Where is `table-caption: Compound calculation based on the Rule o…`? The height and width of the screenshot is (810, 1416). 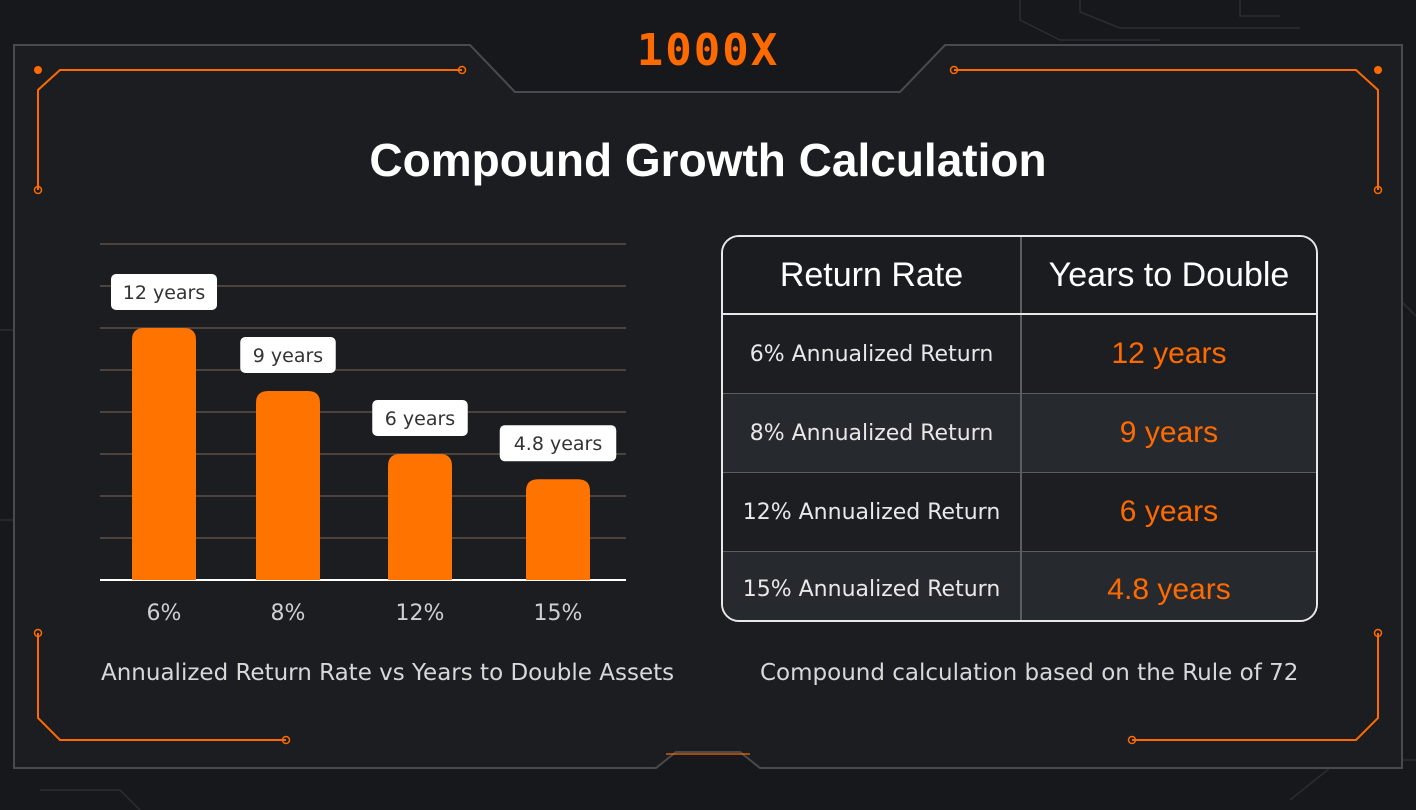 table-caption: Compound calculation based on the Rule o… is located at coordinates (1029, 673).